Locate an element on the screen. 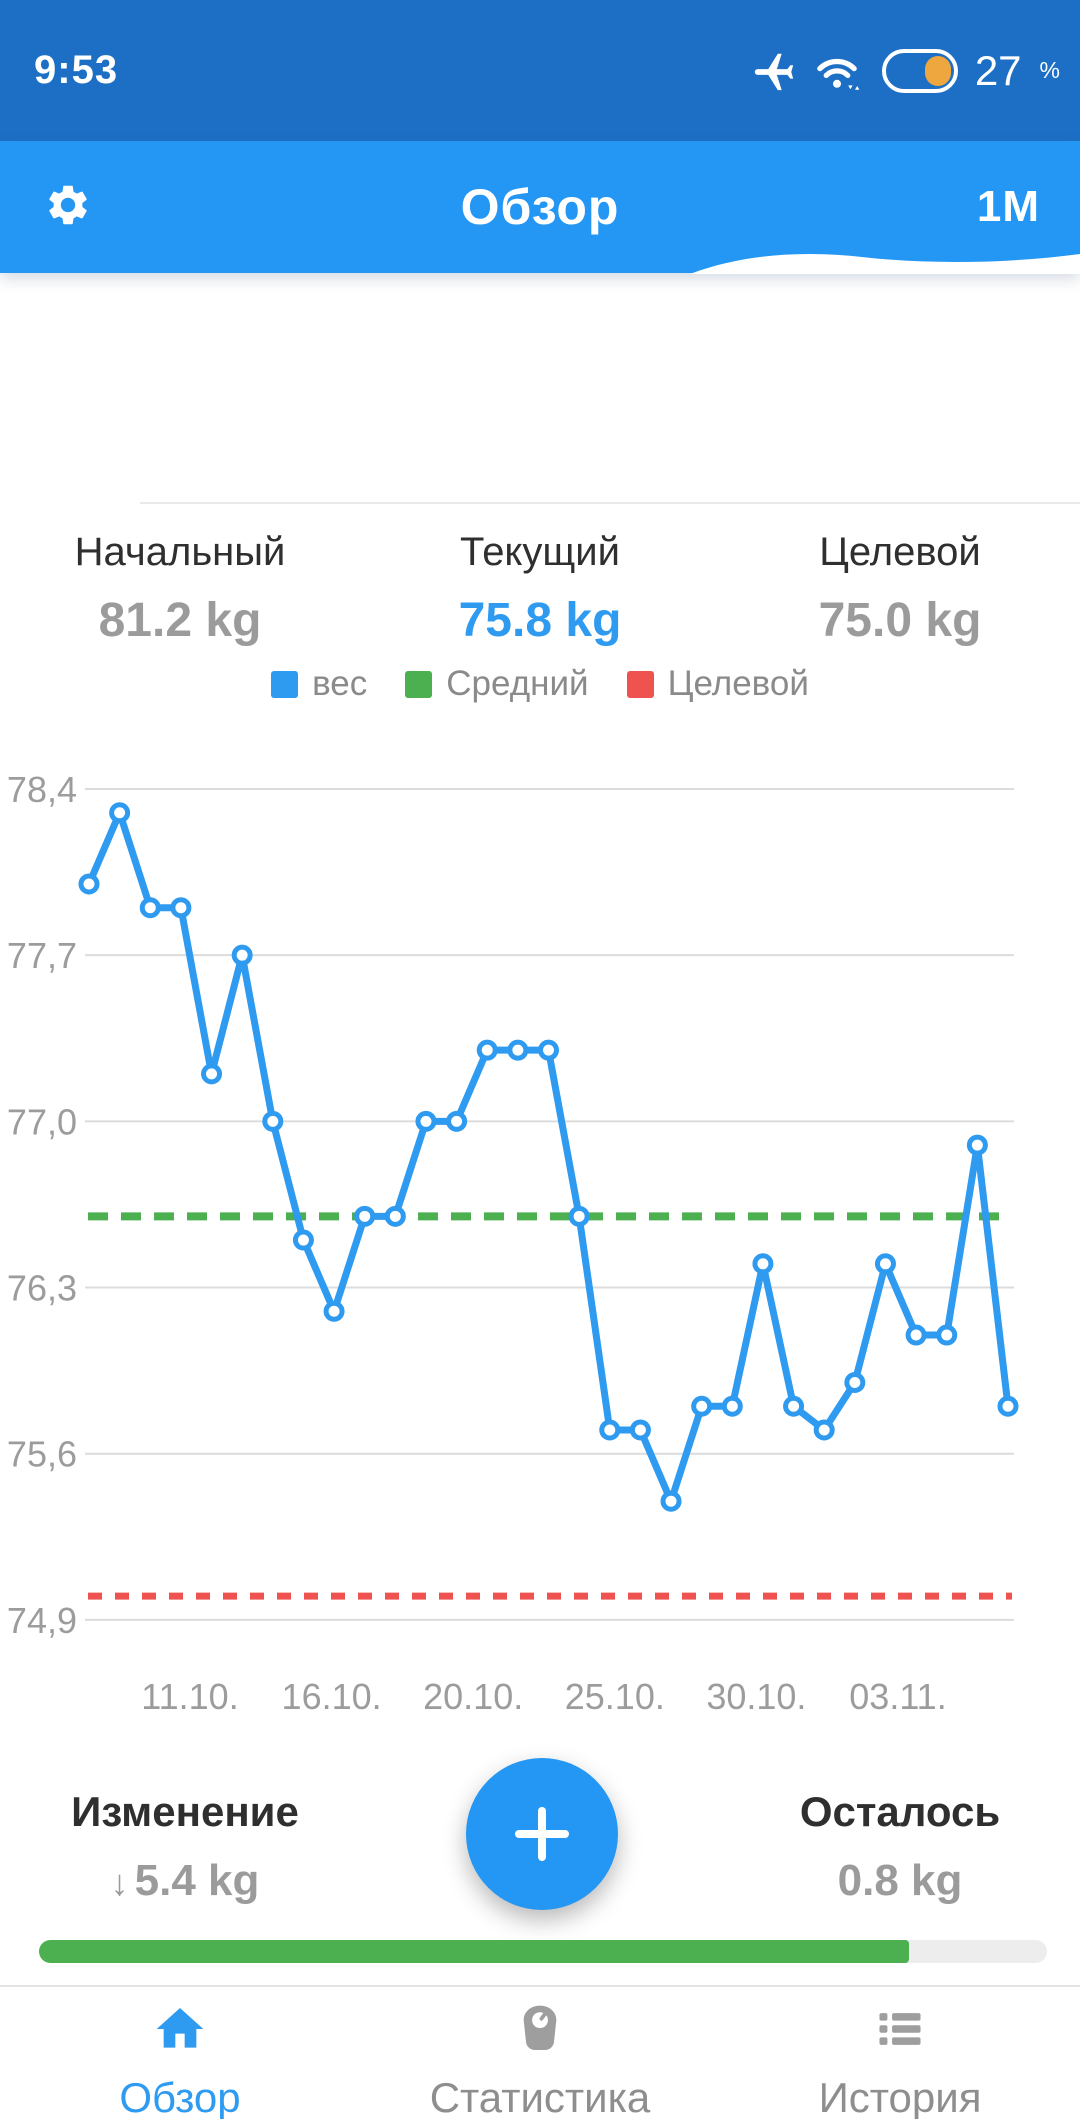 This screenshot has height=2119, width=1080. change-amount: 5.4 kg is located at coordinates (197, 1880).